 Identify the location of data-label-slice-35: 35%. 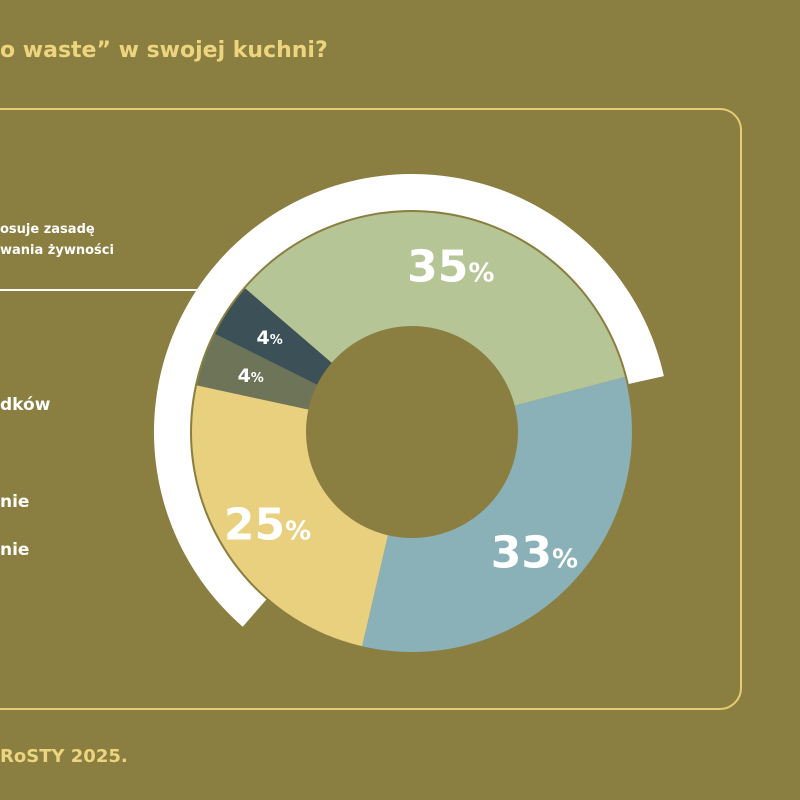
(450, 266).